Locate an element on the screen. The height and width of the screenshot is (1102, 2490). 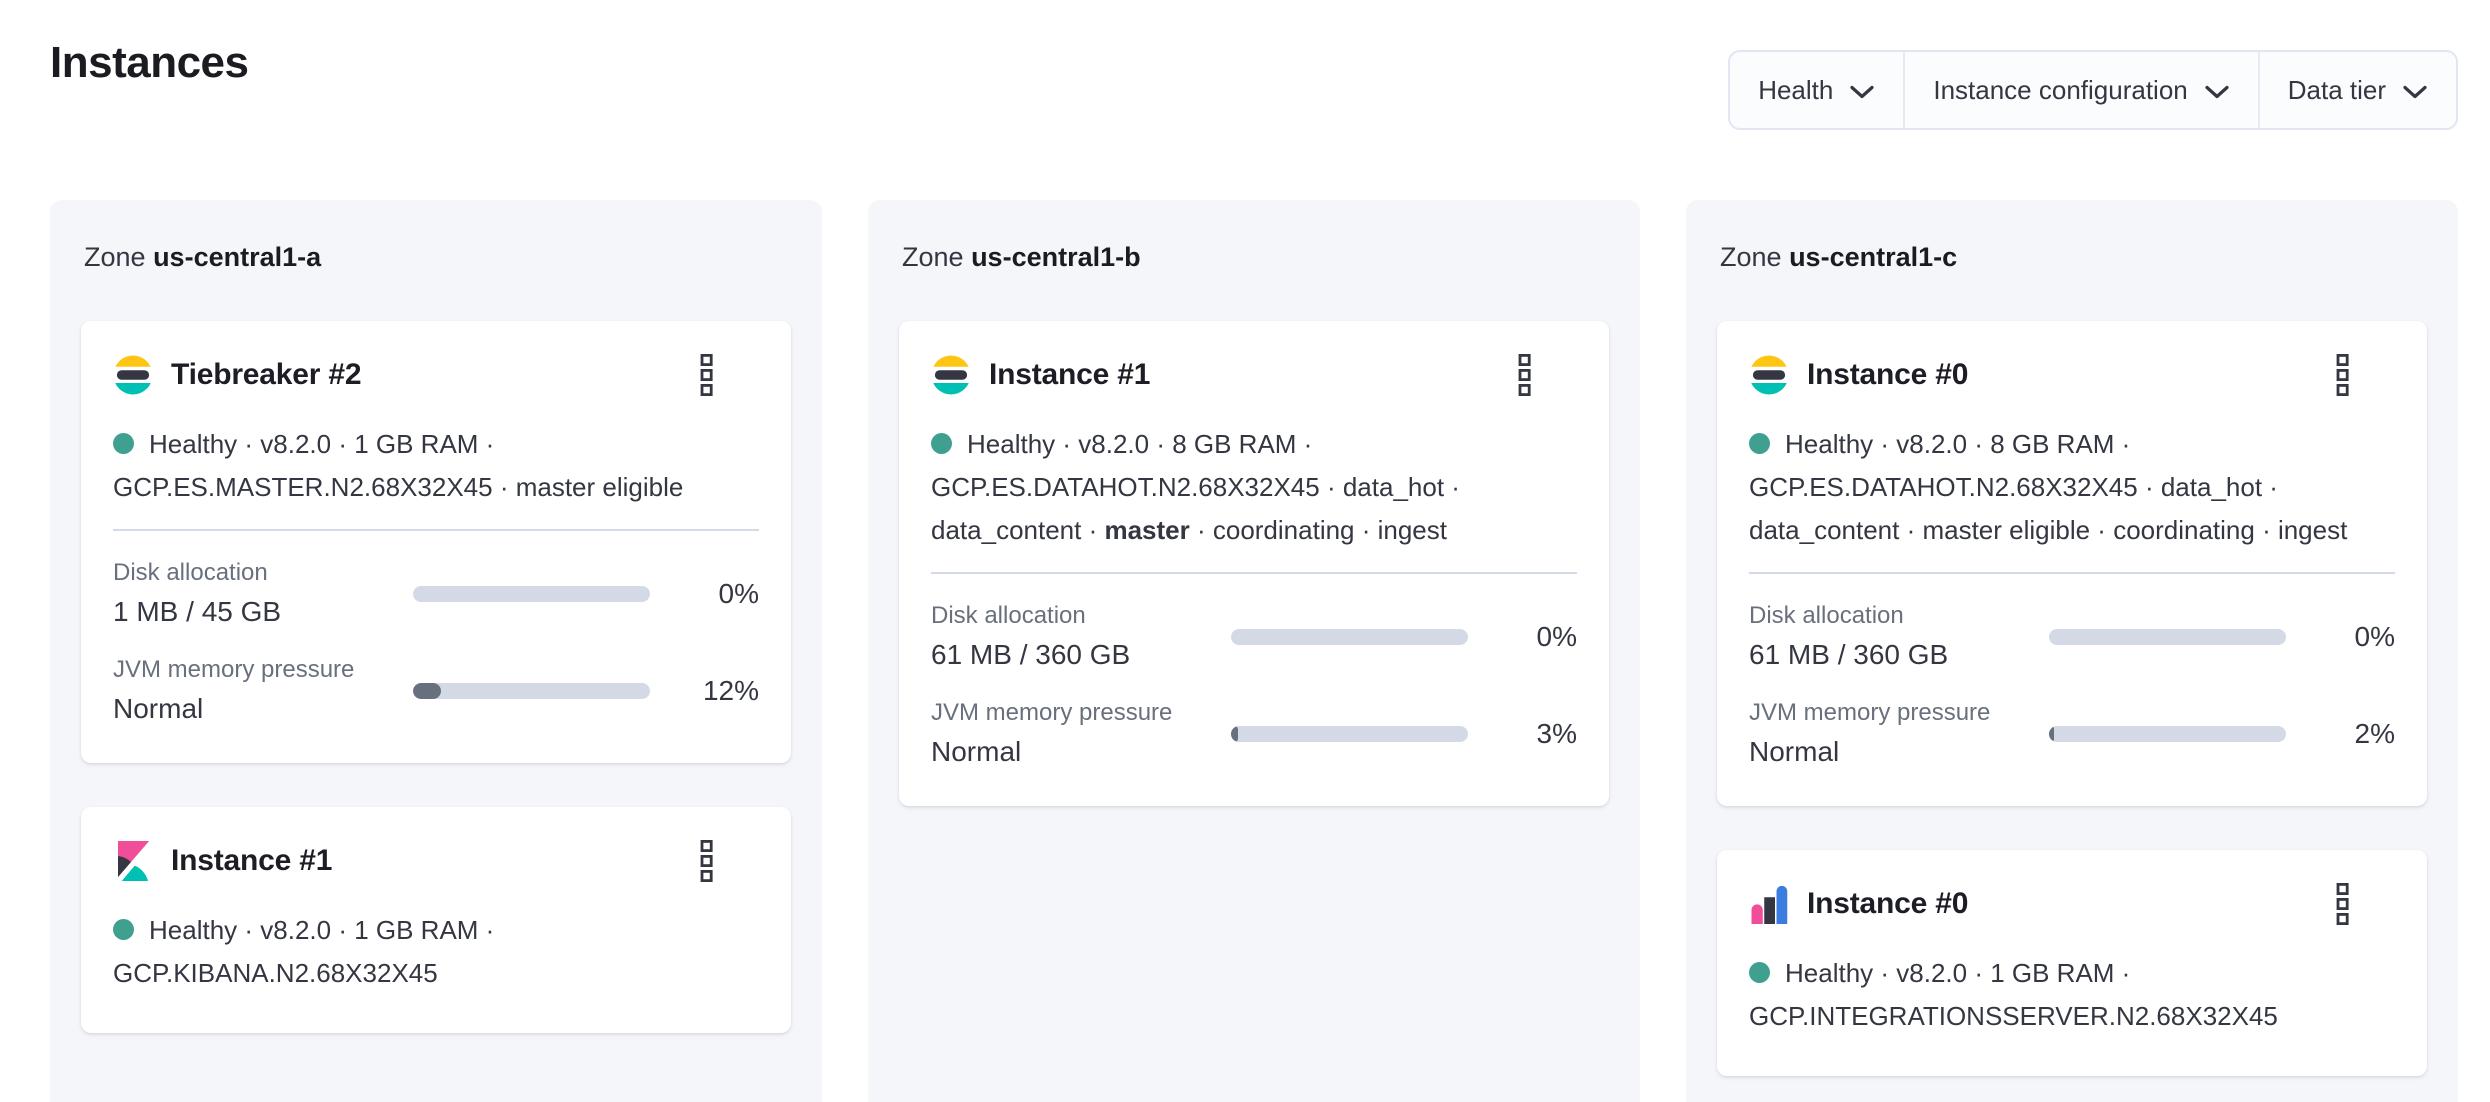
filter-group: Health Instance configuration Data tier is located at coordinates (2093, 90).